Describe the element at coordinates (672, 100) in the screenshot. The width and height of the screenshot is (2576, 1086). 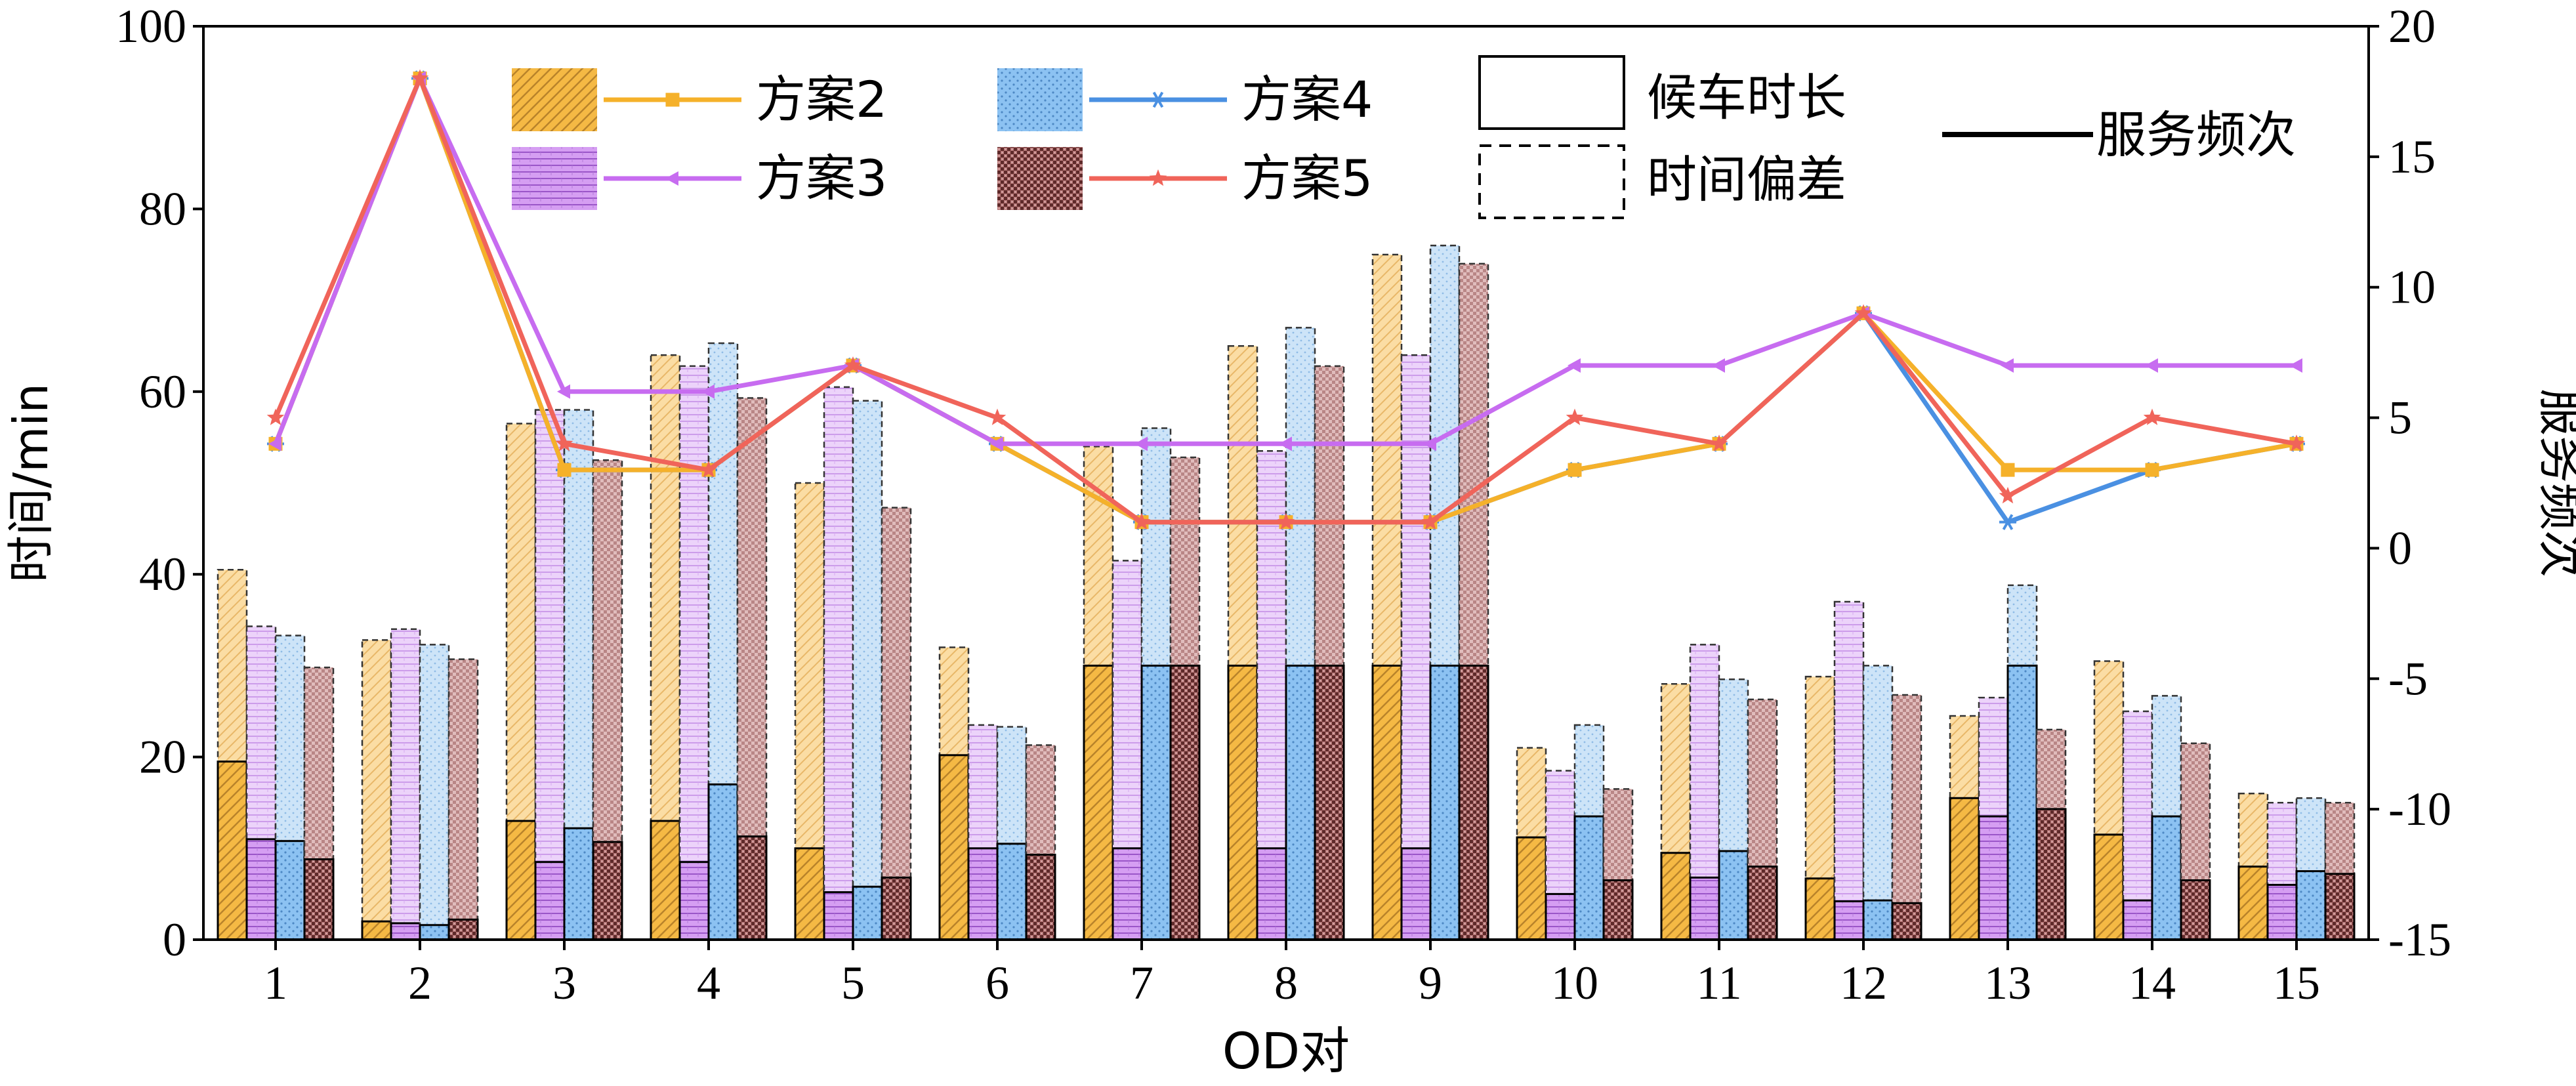
I see `legend-marker-s2` at that location.